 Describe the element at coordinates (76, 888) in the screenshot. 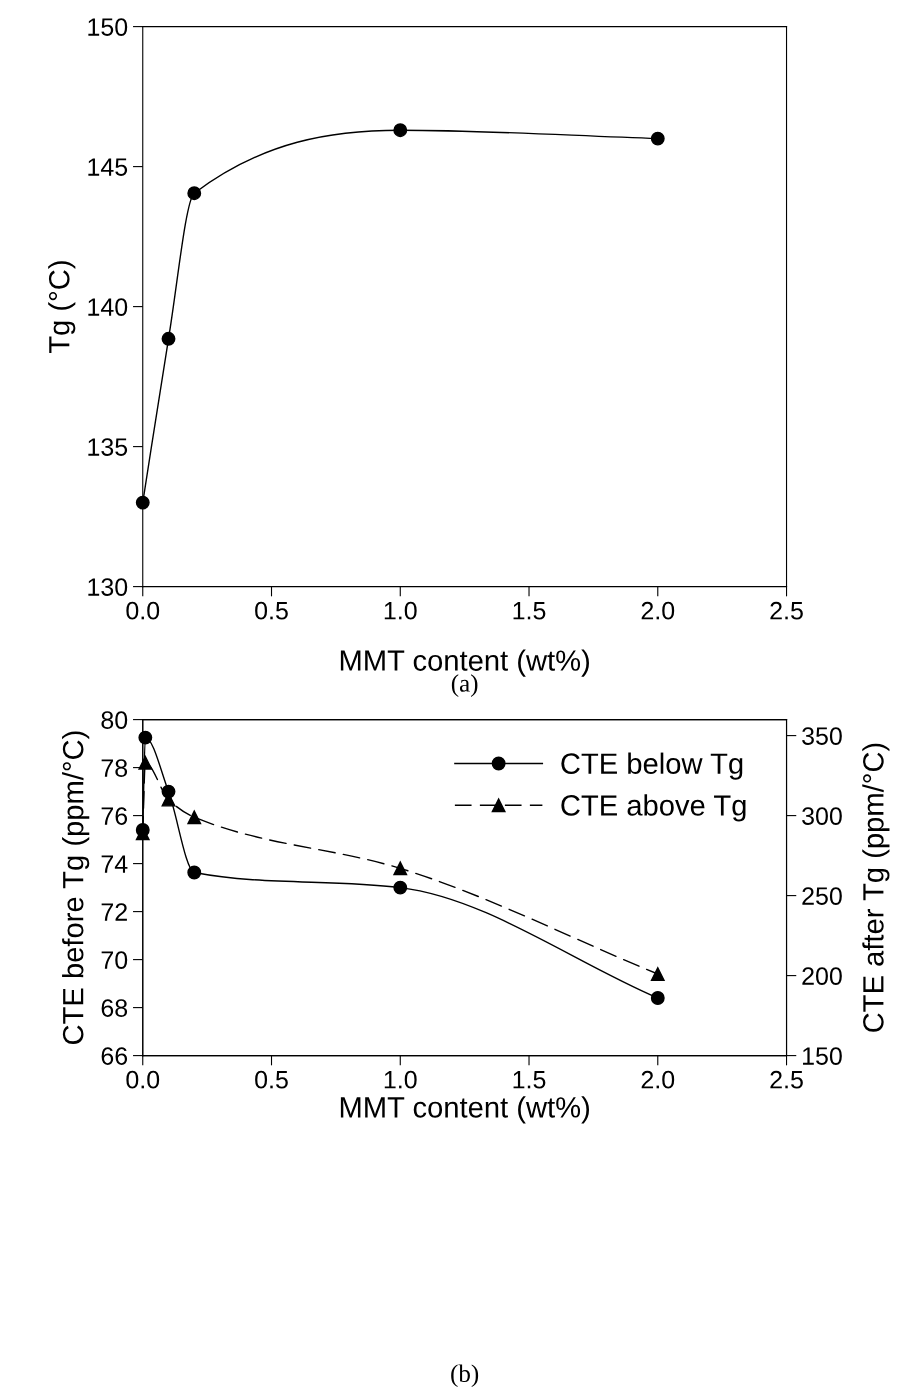

I see `y-axis-title: CTE before Tg (ppm/°C)` at that location.